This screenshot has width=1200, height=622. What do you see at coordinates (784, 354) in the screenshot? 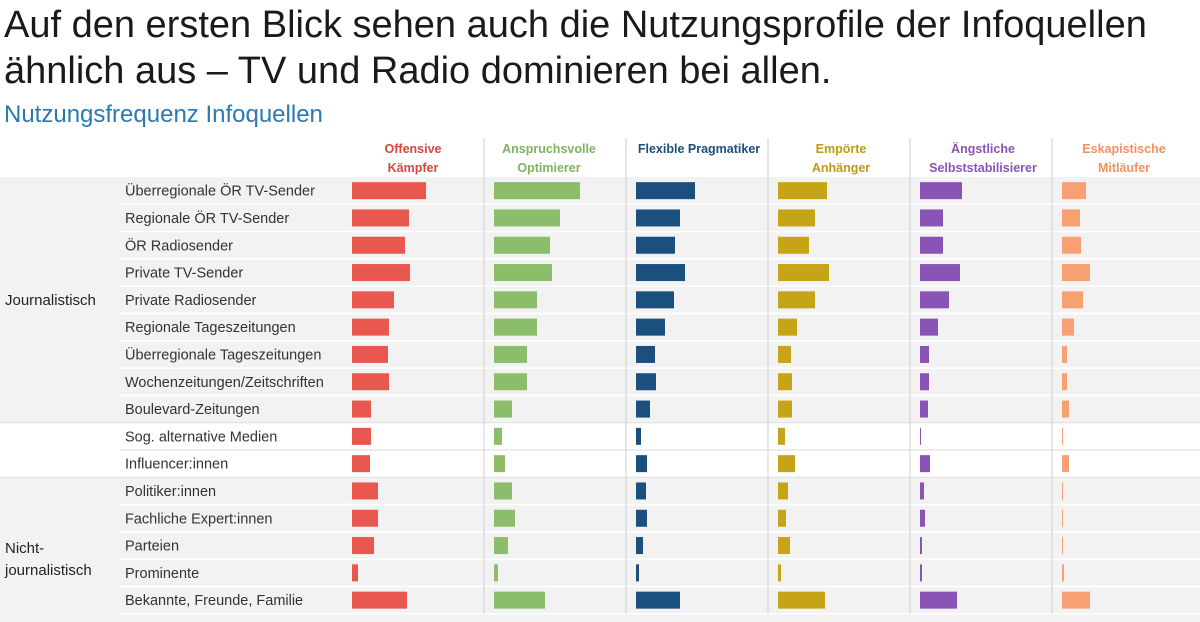
I see `bar-emp-rte-anh-nger-berregionale-tageszeitungen` at bounding box center [784, 354].